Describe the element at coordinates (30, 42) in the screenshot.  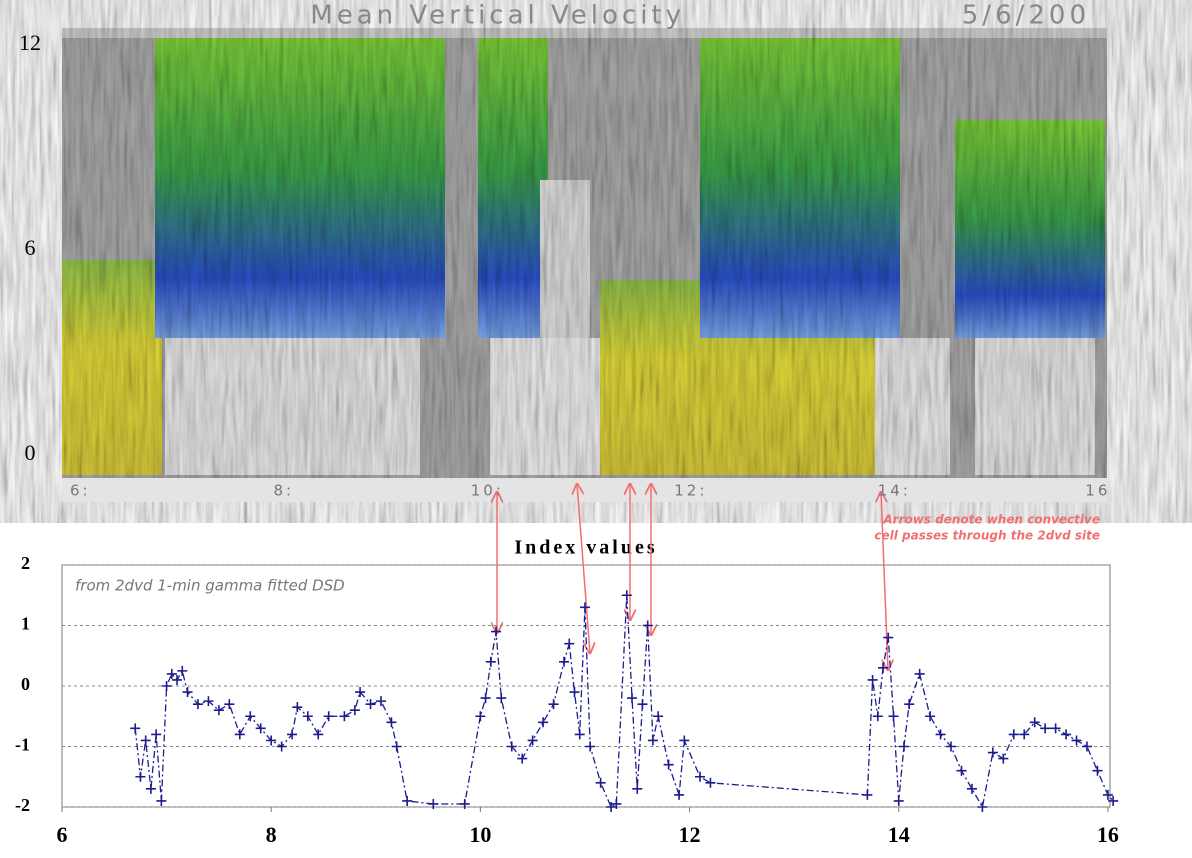
I see `y-tick-label: 12` at that location.